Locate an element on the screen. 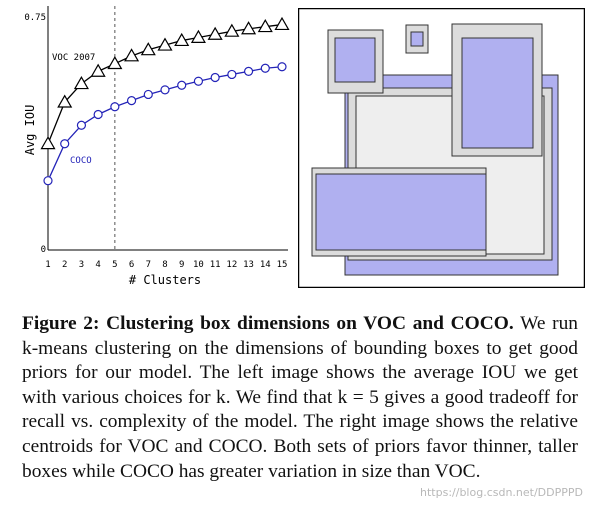  x-tick-label: 14 is located at coordinates (265, 265).